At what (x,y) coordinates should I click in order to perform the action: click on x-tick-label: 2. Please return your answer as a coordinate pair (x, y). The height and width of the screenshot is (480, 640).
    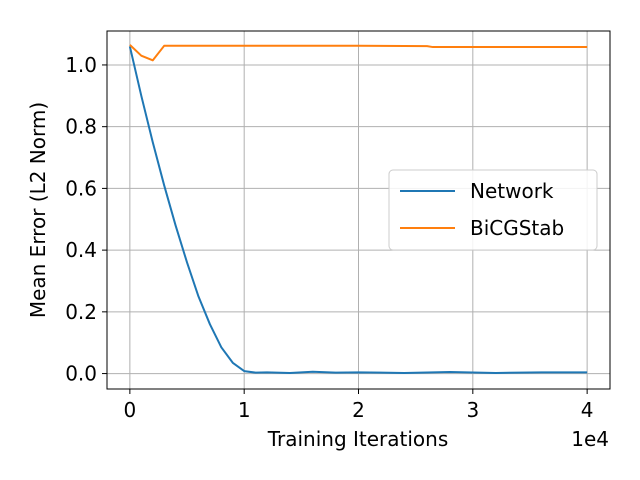
    Looking at the image, I should click on (358, 410).